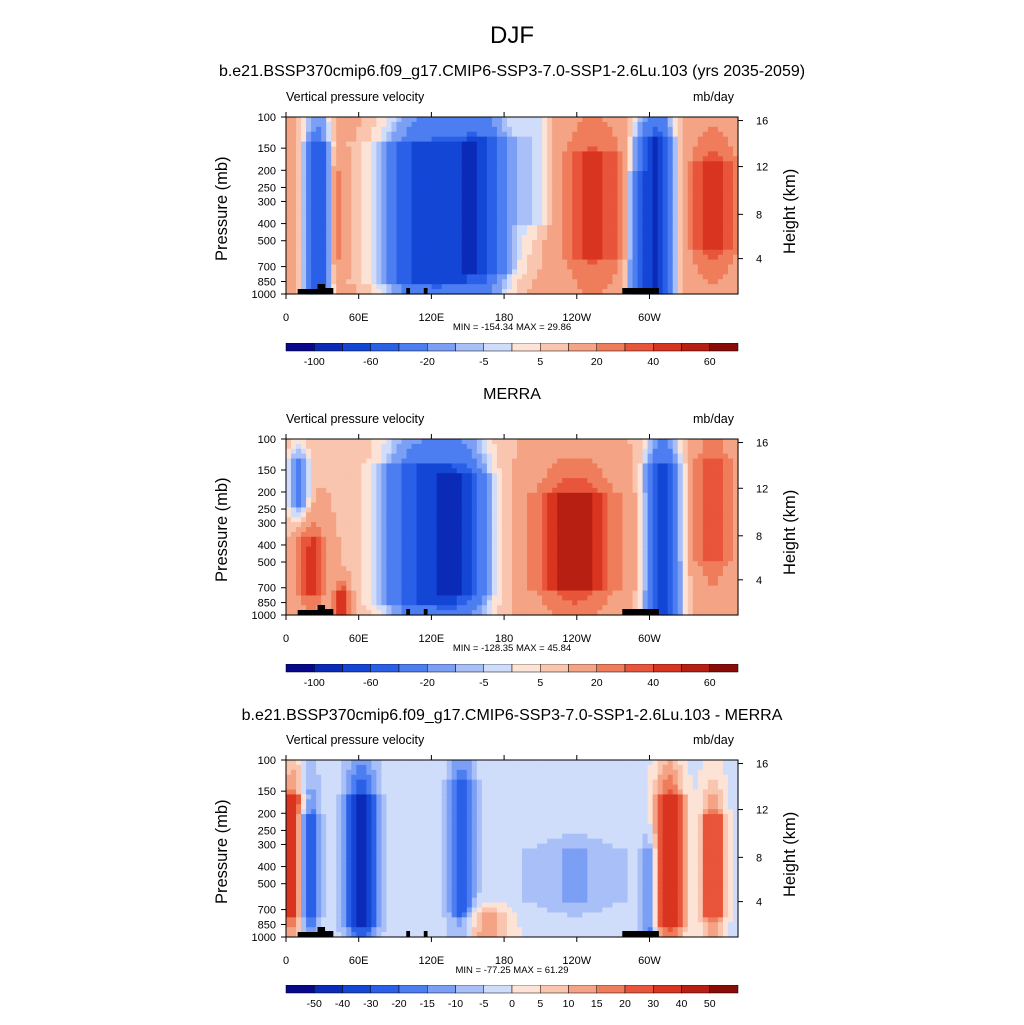 This screenshot has width=1024, height=1025. Describe the element at coordinates (427, 362) in the screenshot. I see `colorbar-label: -20` at that location.